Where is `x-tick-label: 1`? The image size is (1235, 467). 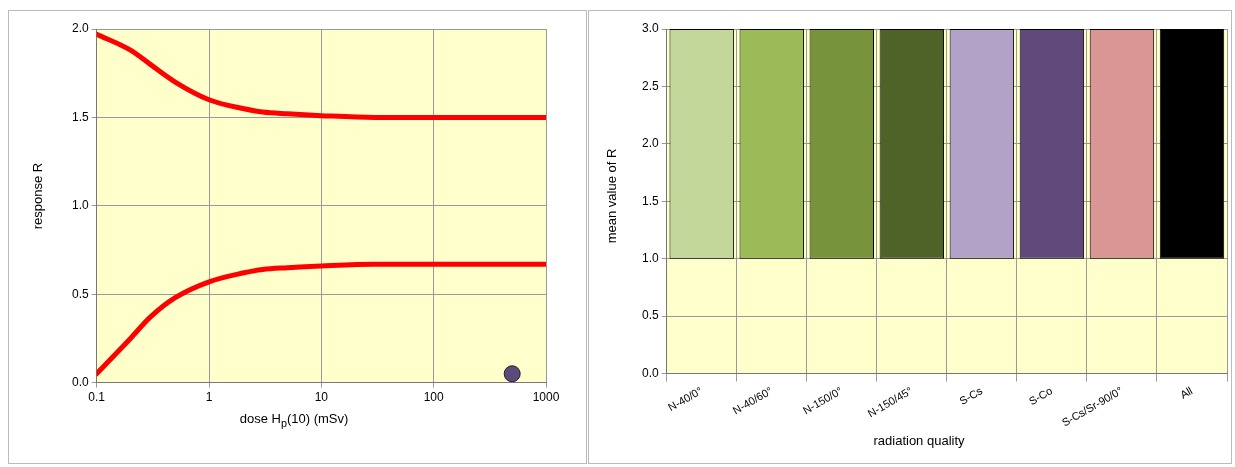 x-tick-label: 1 is located at coordinates (209, 397).